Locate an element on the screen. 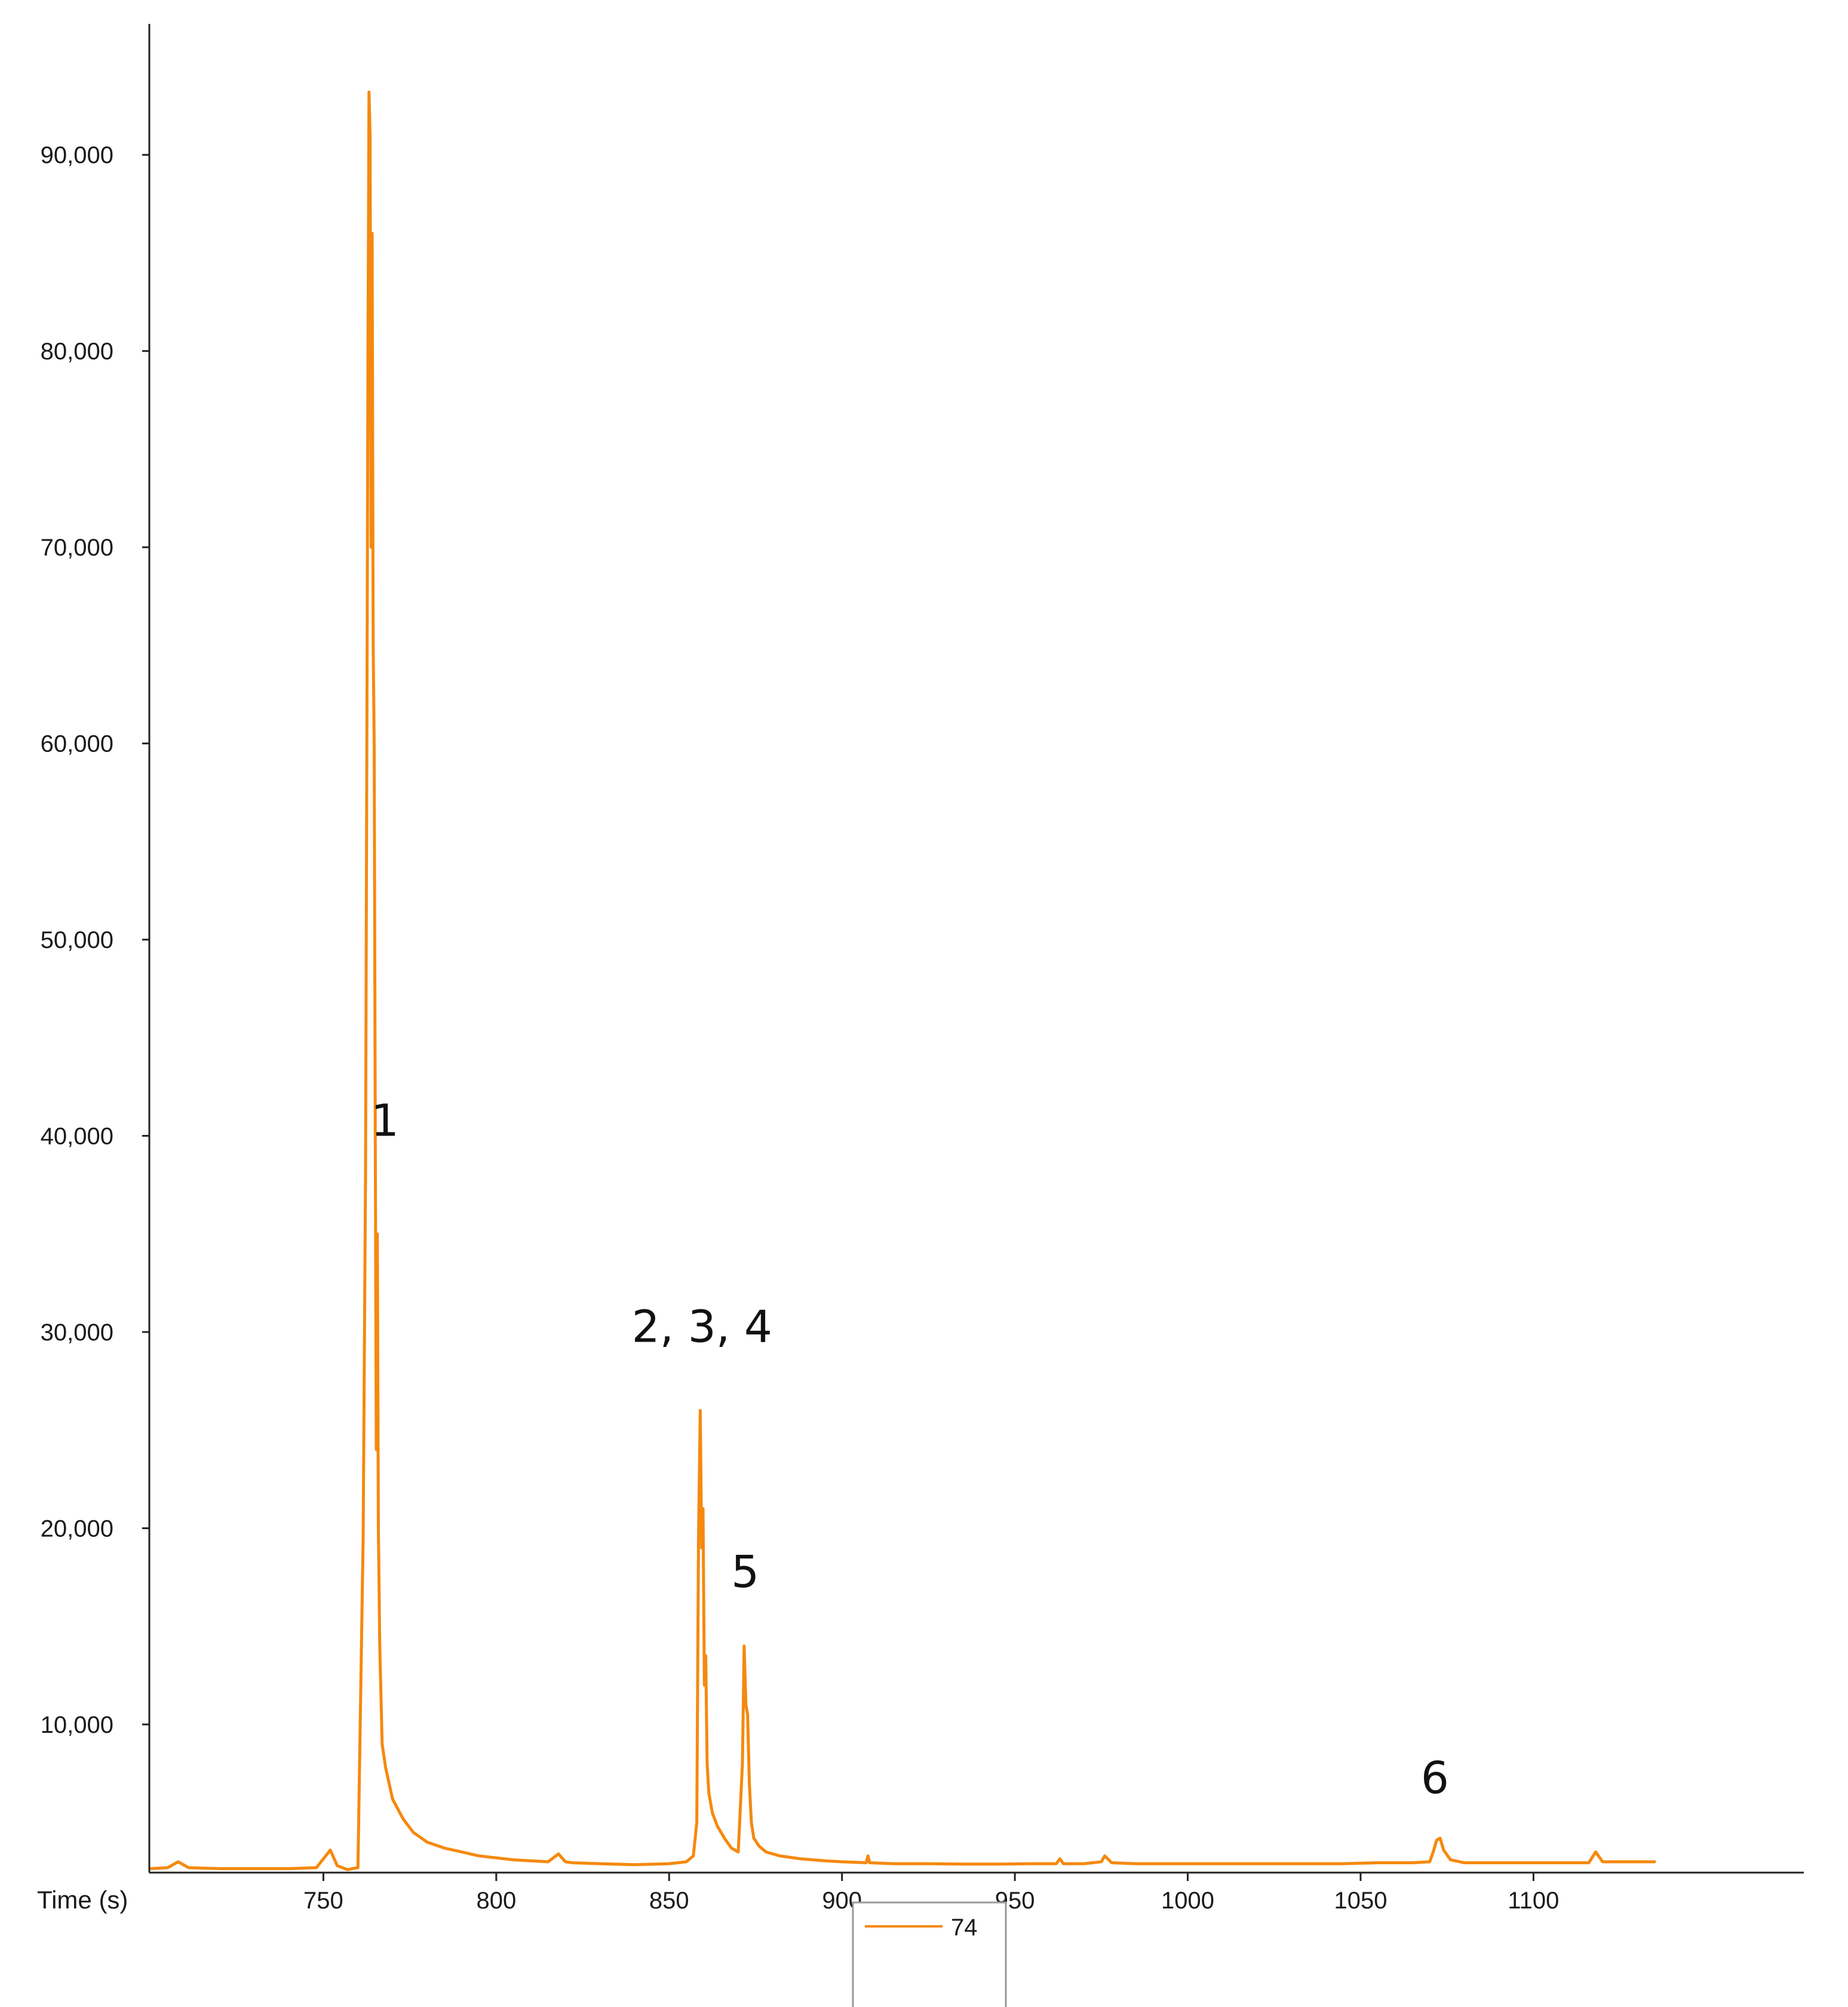 The width and height of the screenshot is (1848, 2007). y-tick-label: 70,000 is located at coordinates (77, 548).